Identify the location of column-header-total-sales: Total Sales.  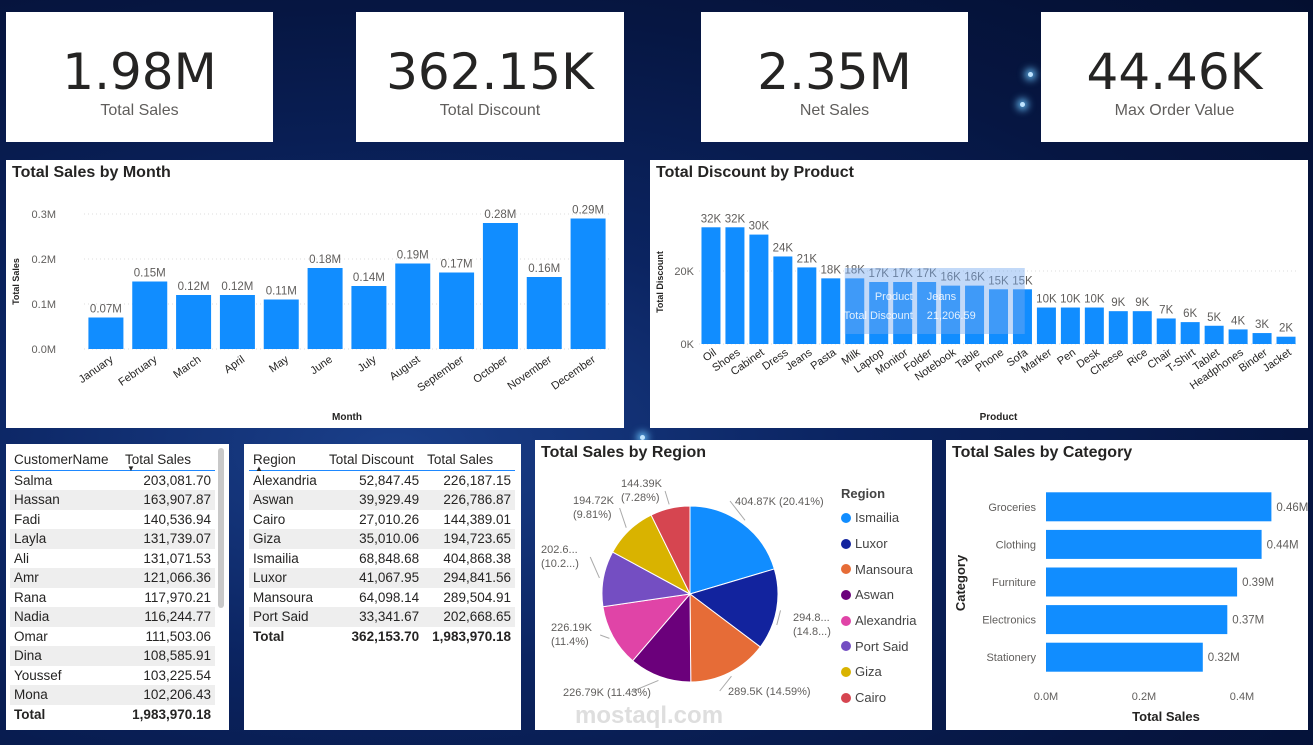
(469, 460).